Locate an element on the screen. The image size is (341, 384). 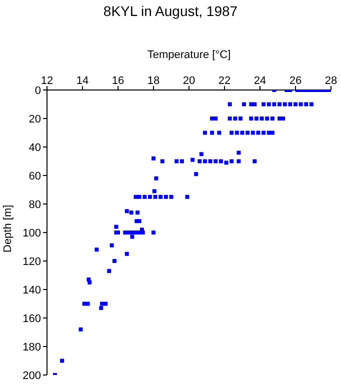
y-tick-label: 60 is located at coordinates (34, 176).